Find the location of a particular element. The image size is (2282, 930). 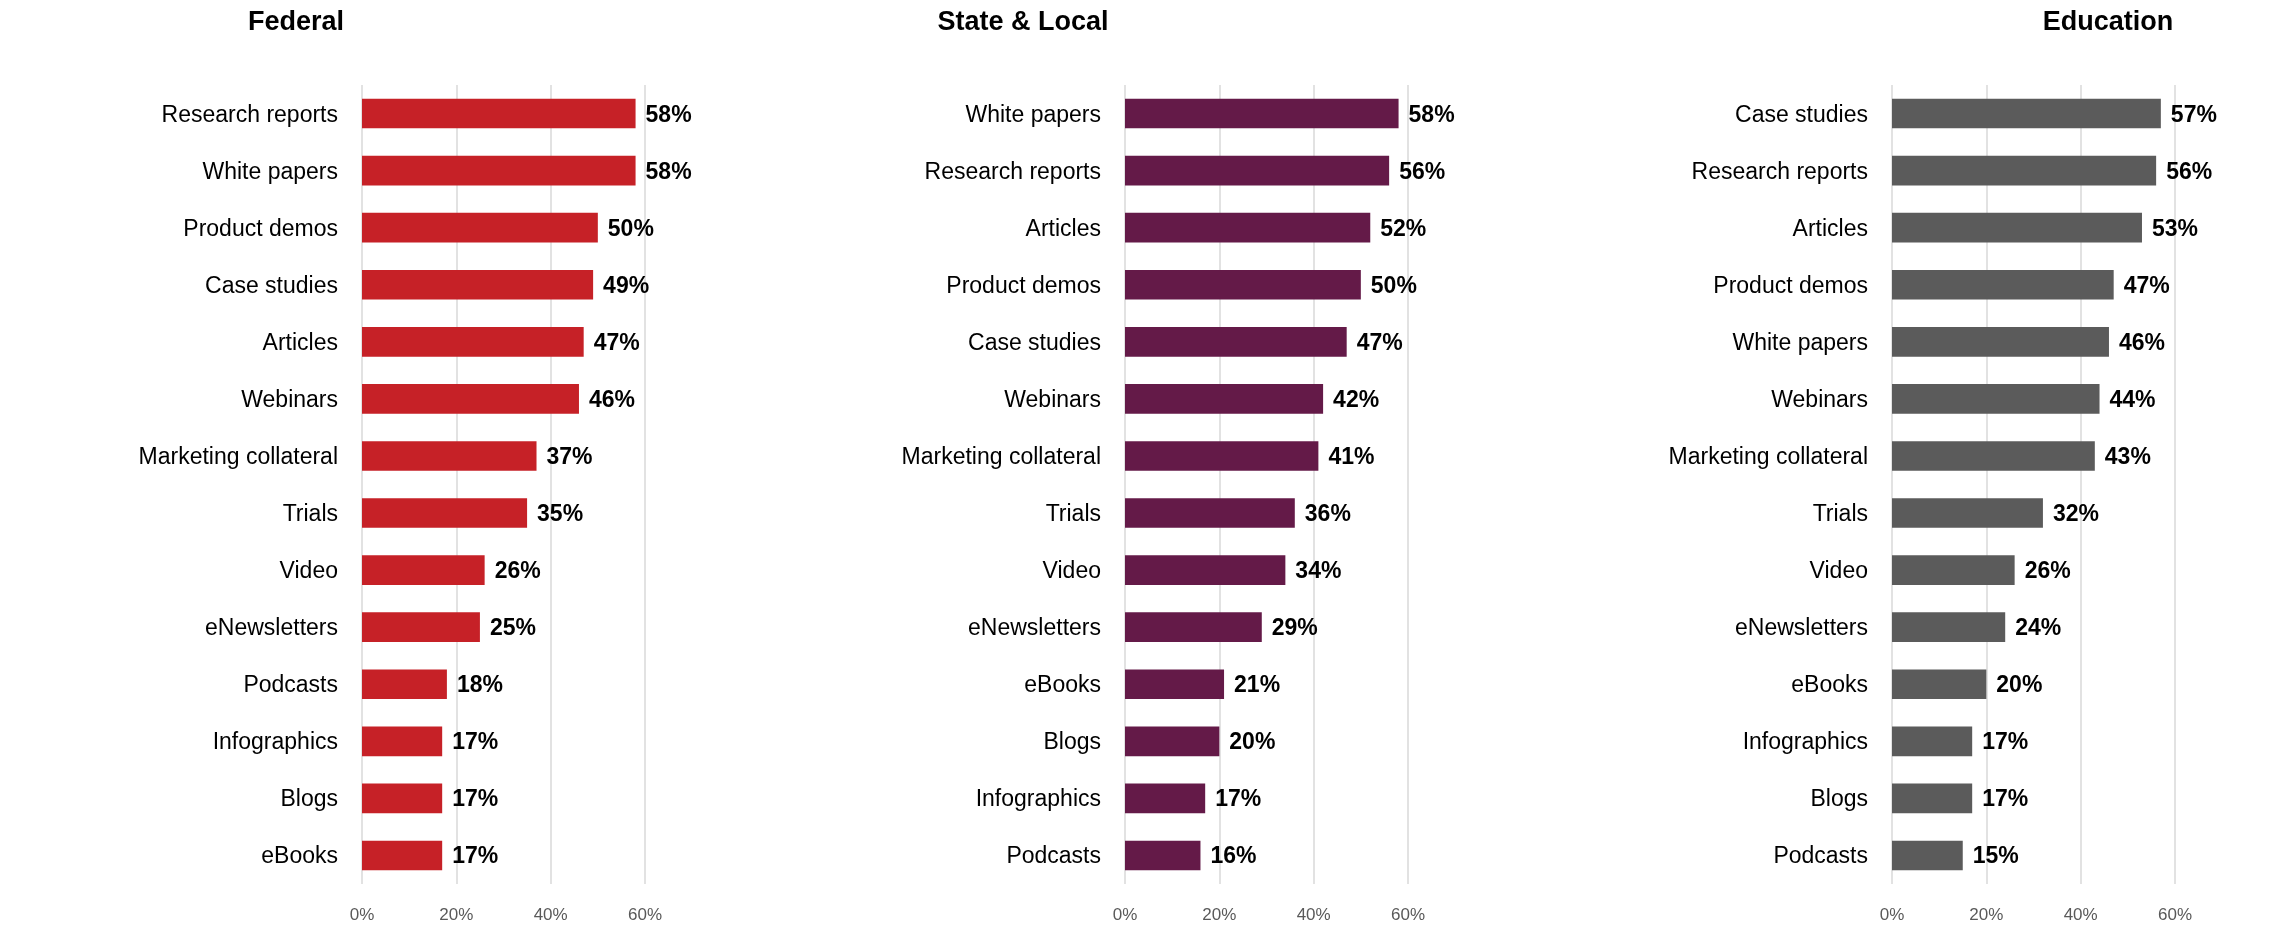

chart-title: State & Local is located at coordinates (1023, 20).